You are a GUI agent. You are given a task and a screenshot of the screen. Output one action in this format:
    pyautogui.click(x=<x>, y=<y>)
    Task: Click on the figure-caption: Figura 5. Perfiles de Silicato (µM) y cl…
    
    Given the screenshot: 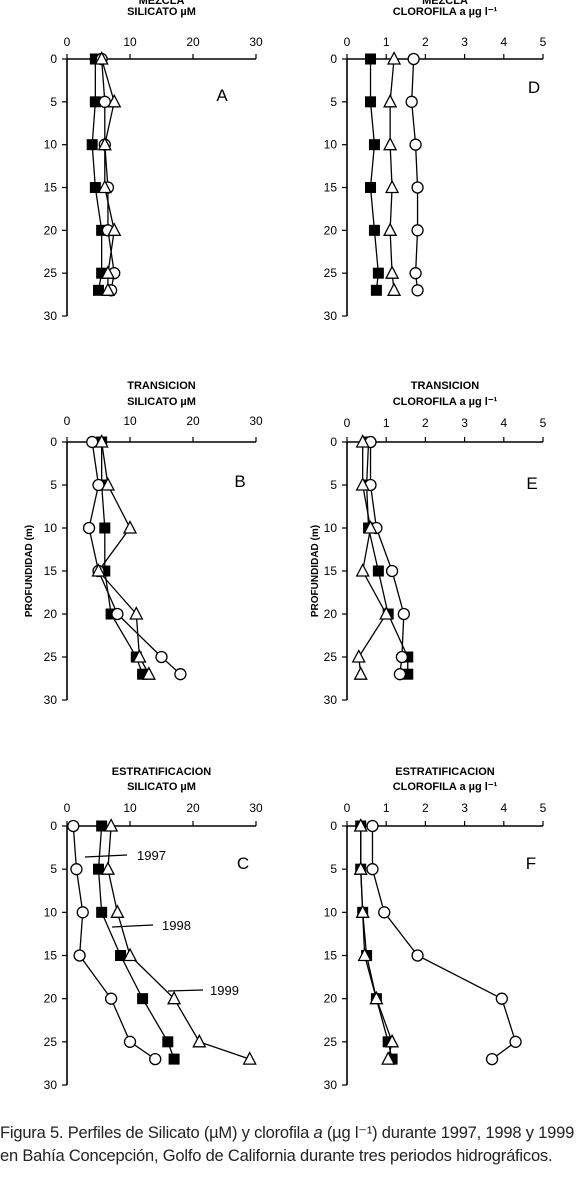 What is the action you would take?
    pyautogui.click(x=290, y=1145)
    